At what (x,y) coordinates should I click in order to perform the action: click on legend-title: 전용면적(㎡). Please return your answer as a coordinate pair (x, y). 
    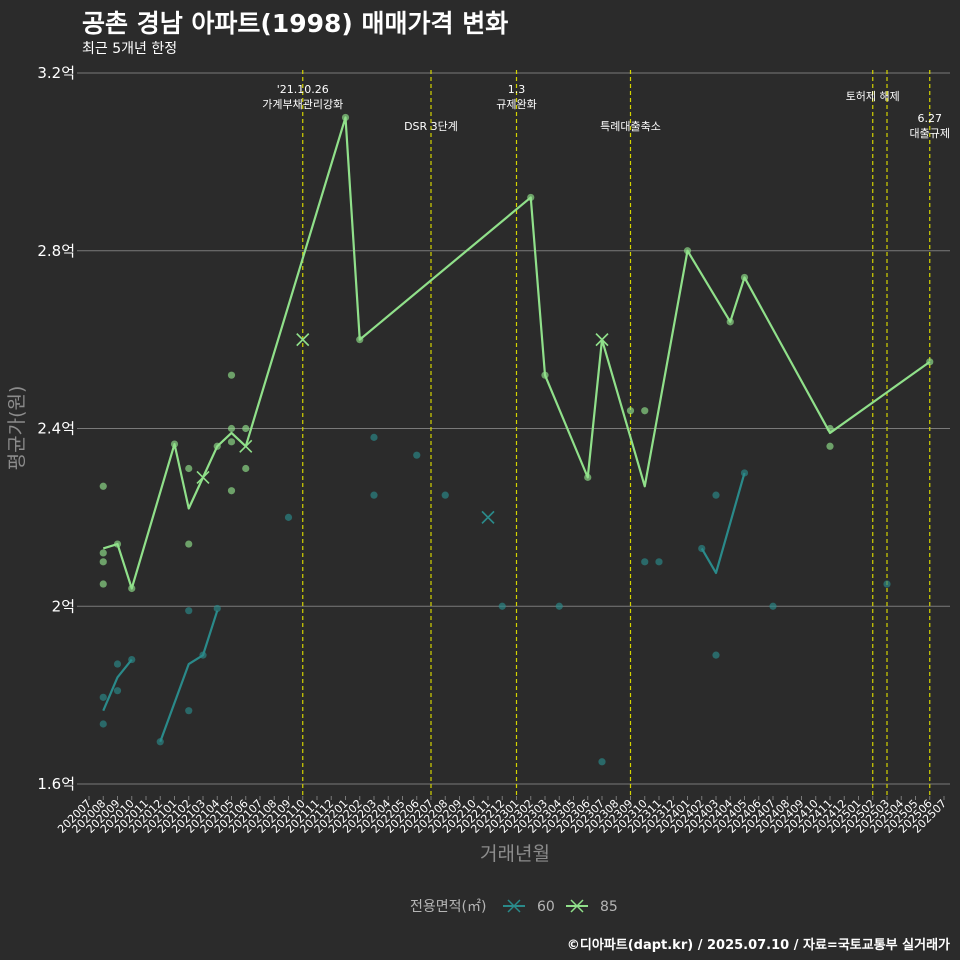
    Looking at the image, I should click on (448, 907).